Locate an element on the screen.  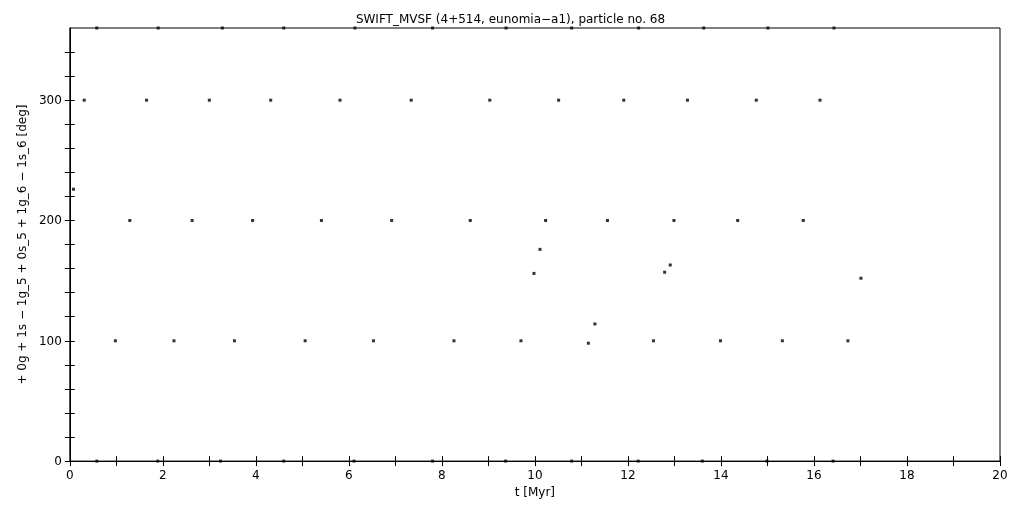
y-tick-label: 100 is located at coordinates (50, 340).